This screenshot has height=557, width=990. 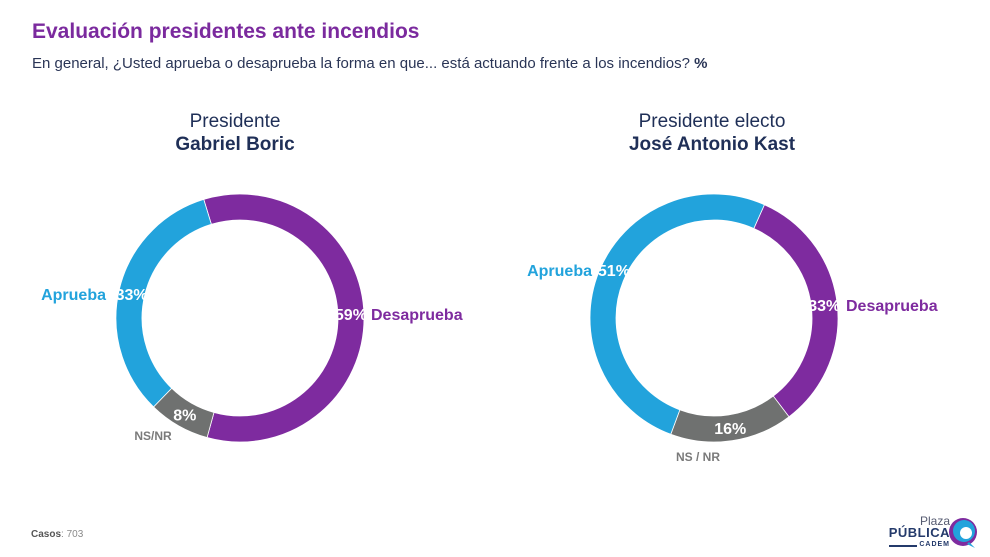 I want to click on chart-2-name: José Antonio Kast, so click(x=712, y=144).